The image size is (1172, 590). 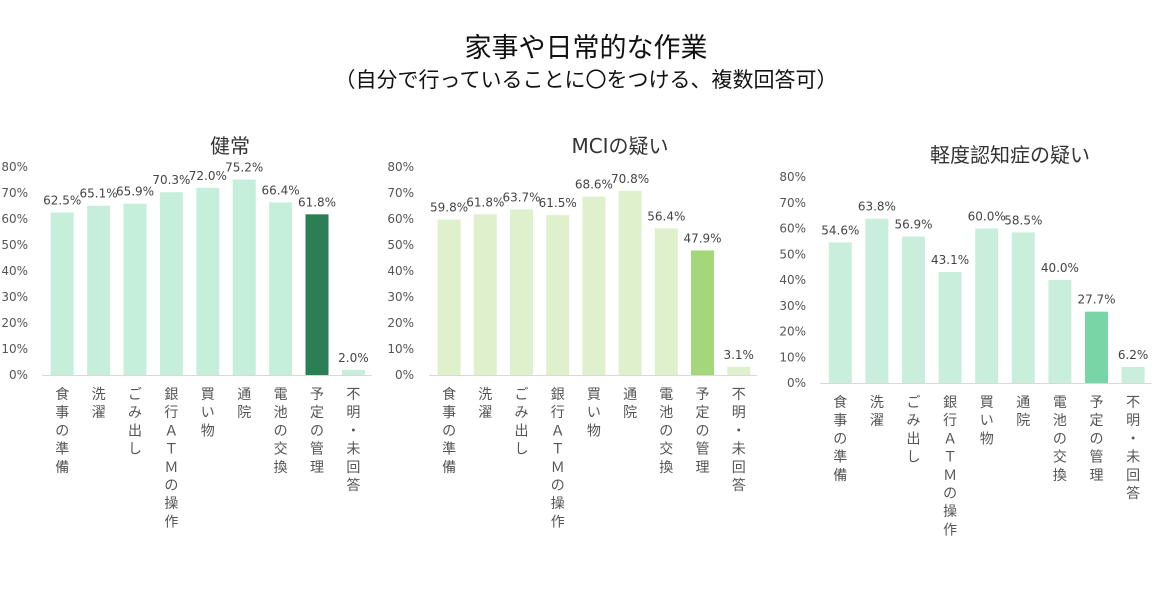 I want to click on data-label: 68.6%, so click(x=594, y=185).